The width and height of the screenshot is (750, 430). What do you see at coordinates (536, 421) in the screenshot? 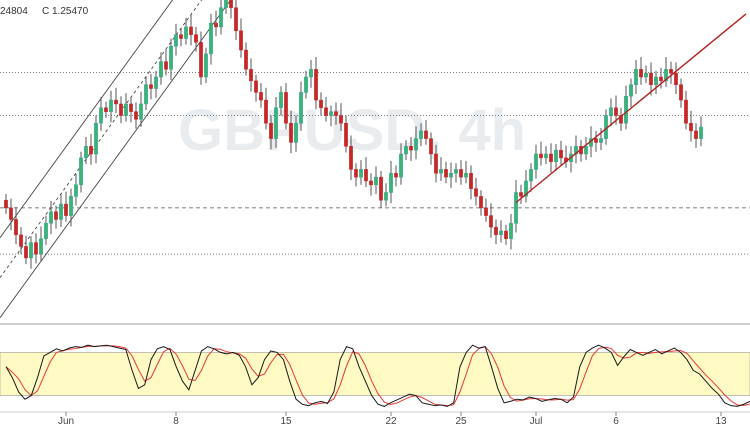
I see `x-tick-label: Jul` at bounding box center [536, 421].